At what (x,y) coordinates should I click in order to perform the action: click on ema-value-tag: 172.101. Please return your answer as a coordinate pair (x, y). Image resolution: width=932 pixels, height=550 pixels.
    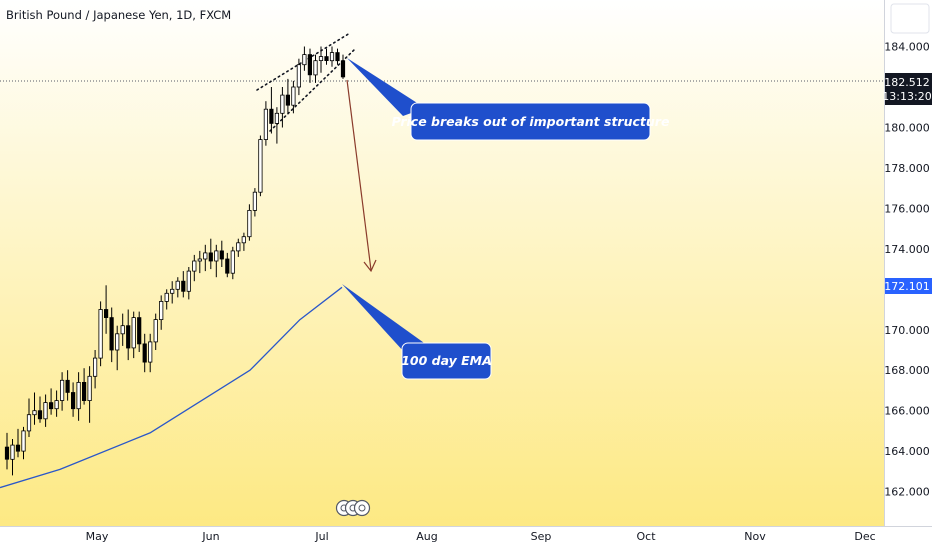
    Looking at the image, I should click on (908, 286).